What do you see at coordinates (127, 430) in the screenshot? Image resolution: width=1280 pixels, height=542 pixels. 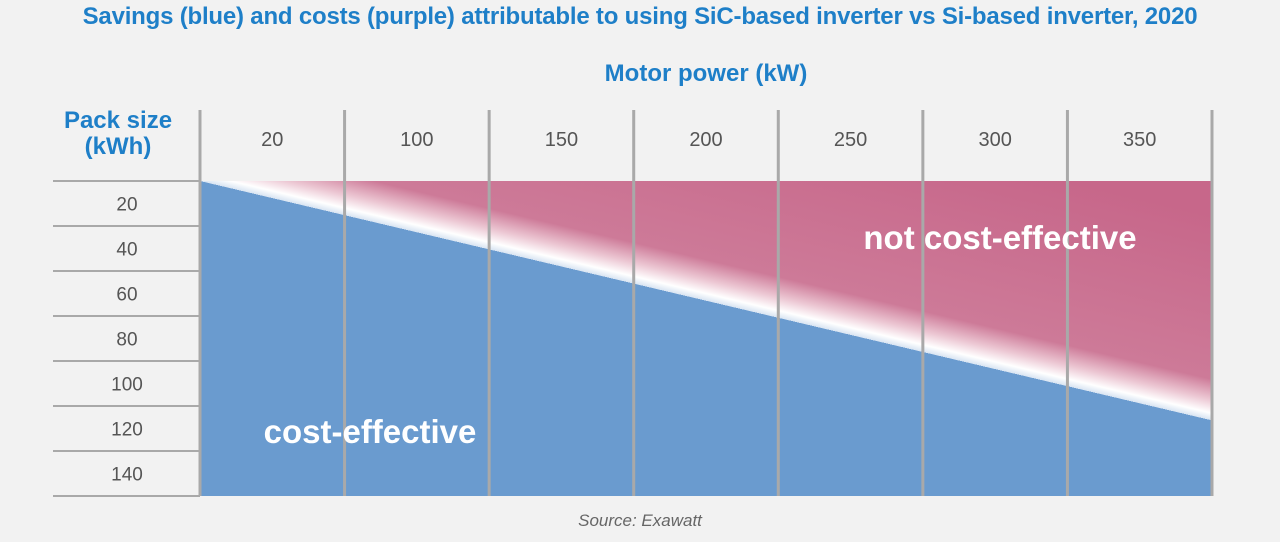 I see `y-tick-label: 120` at bounding box center [127, 430].